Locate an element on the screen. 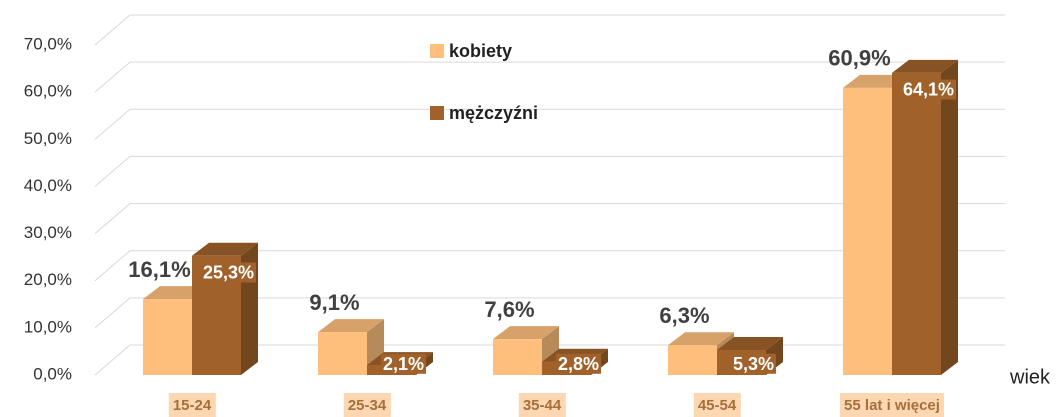 The image size is (1062, 417). data-label: 6,3% is located at coordinates (684, 315).